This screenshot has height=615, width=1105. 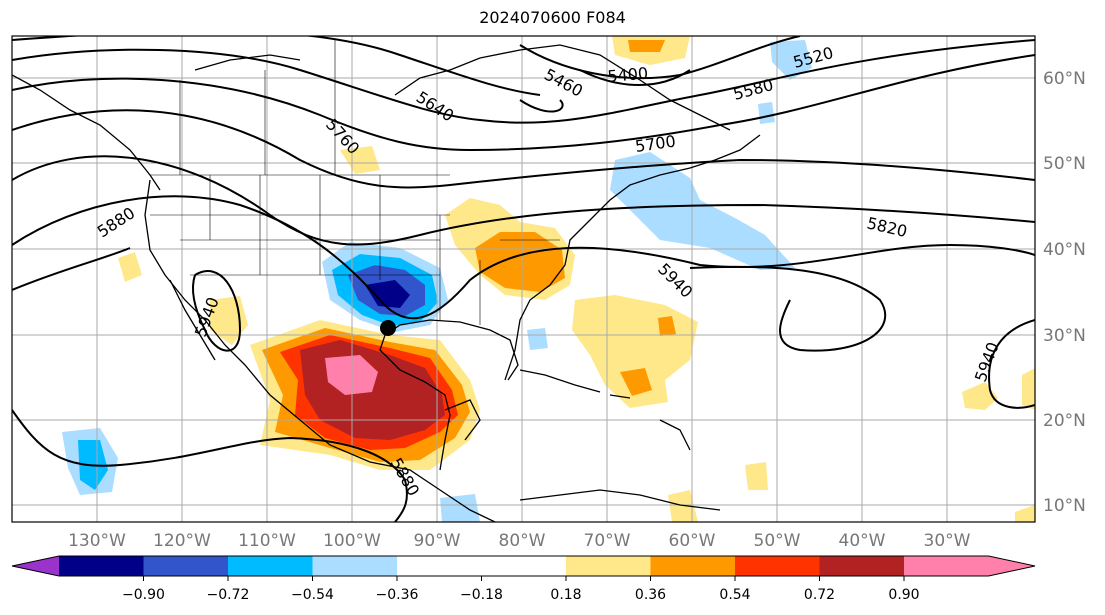 I want to click on colorbar-high-extend, so click(x=1011, y=566).